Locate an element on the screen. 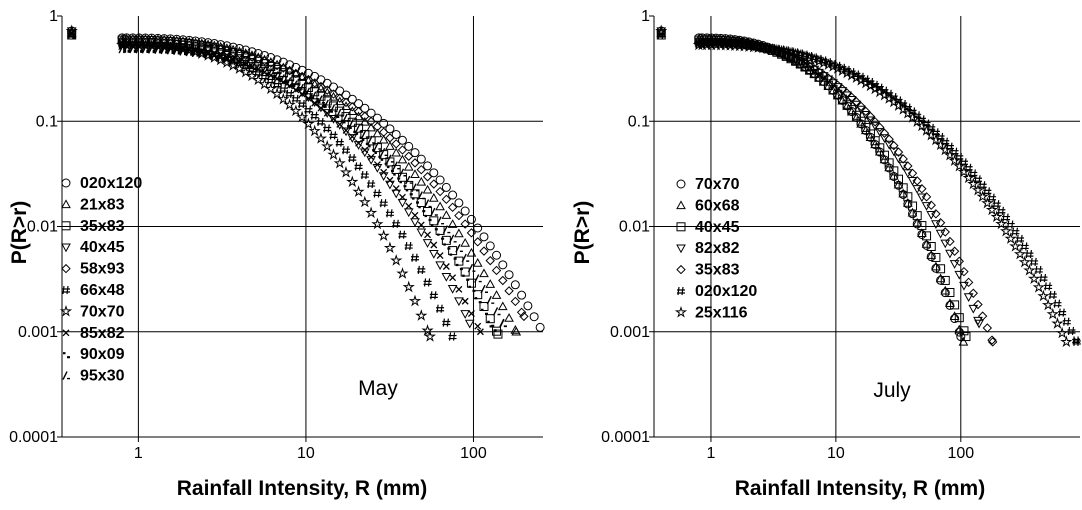  legend-label: 40x45 is located at coordinates (102, 247).